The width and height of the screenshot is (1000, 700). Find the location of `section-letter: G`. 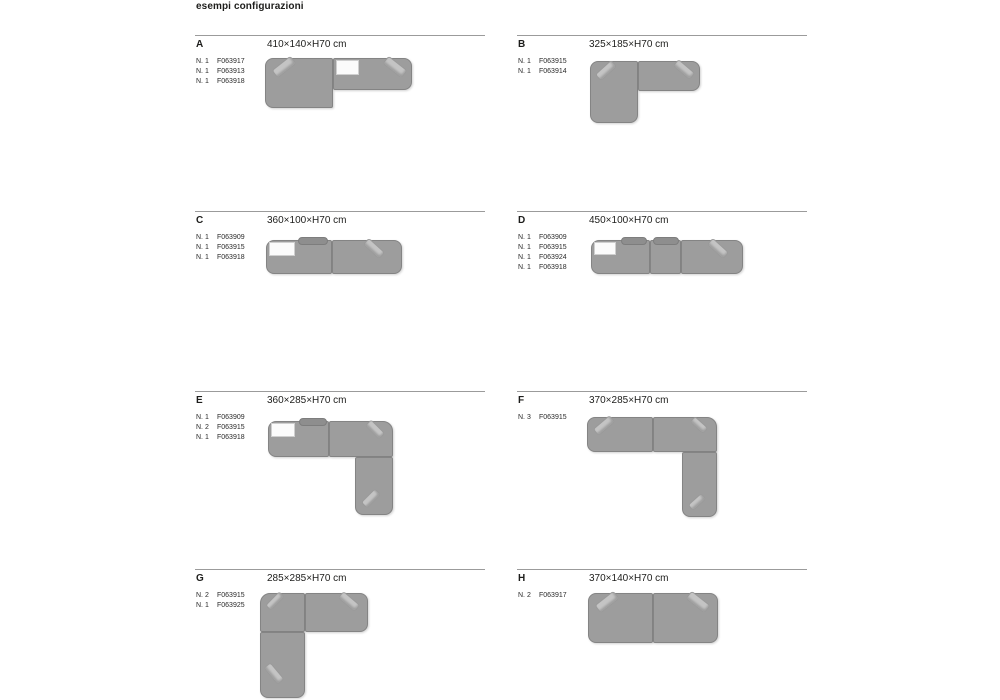

section-letter: G is located at coordinates (200, 578).